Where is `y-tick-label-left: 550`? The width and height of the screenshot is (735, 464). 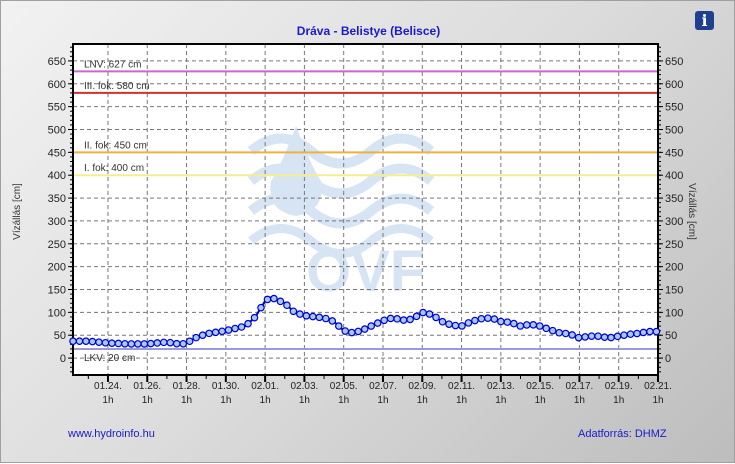
y-tick-label-left: 550 is located at coordinates (57, 108).